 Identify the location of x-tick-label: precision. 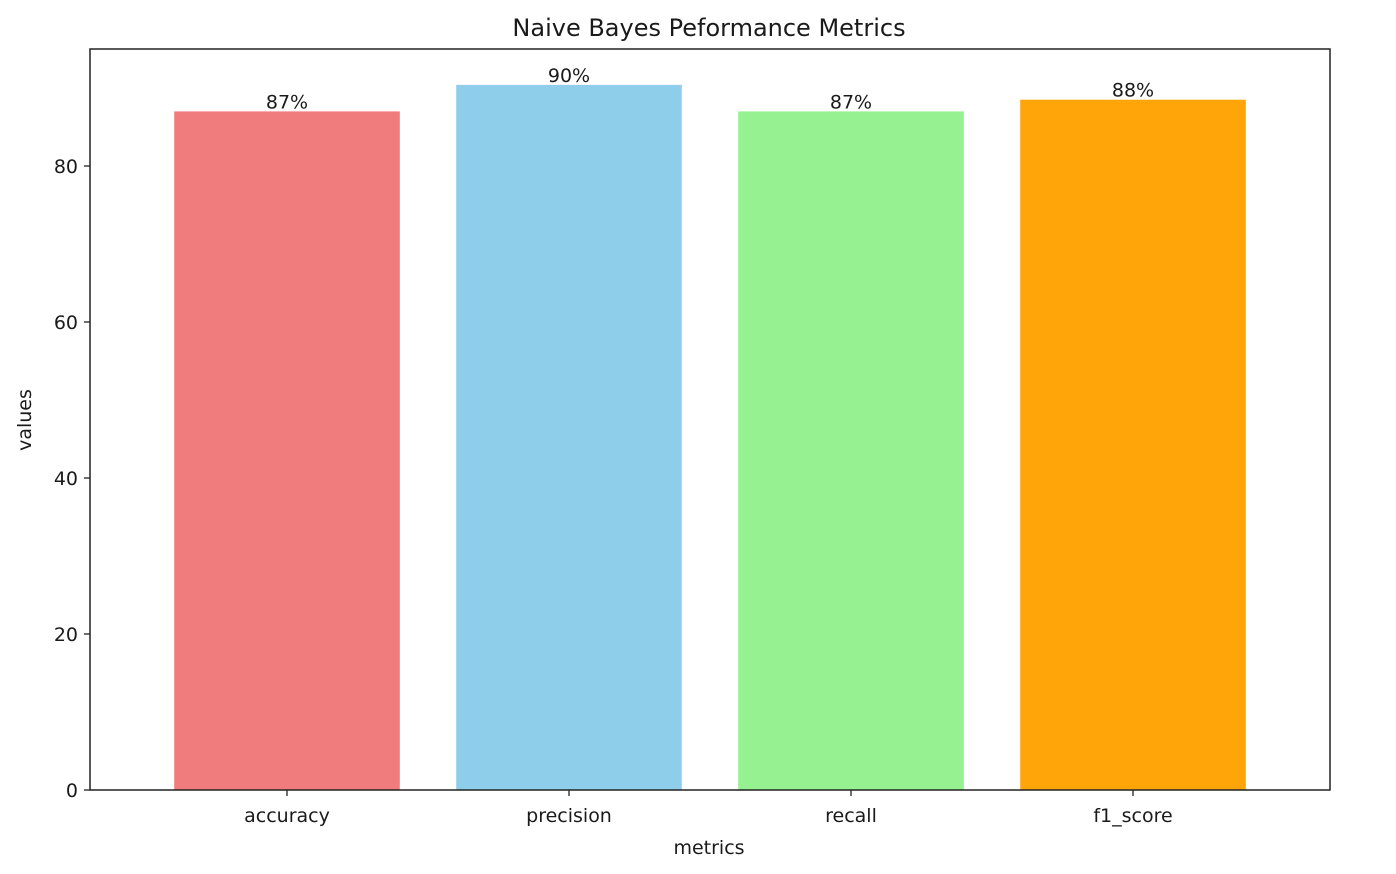
(569, 816).